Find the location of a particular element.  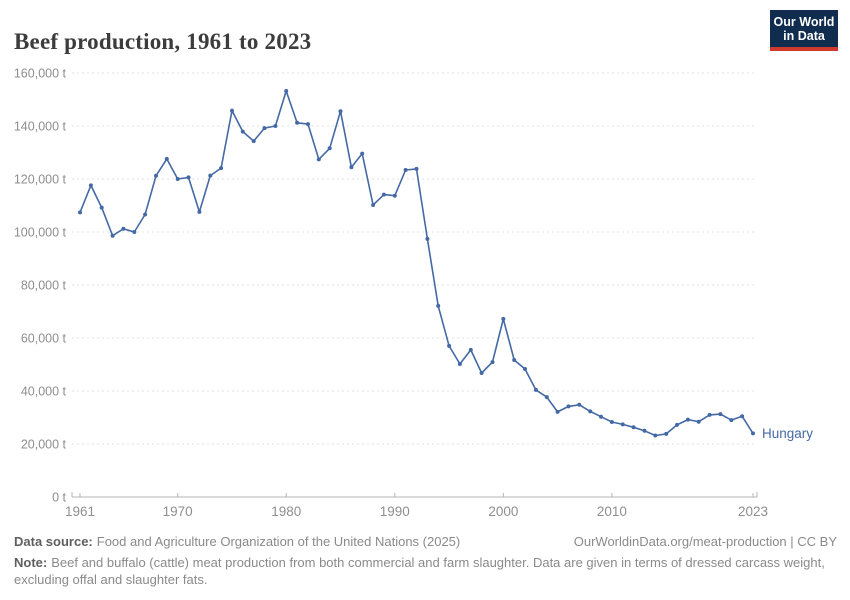

y-tick-label: 0 t is located at coordinates (59, 498).